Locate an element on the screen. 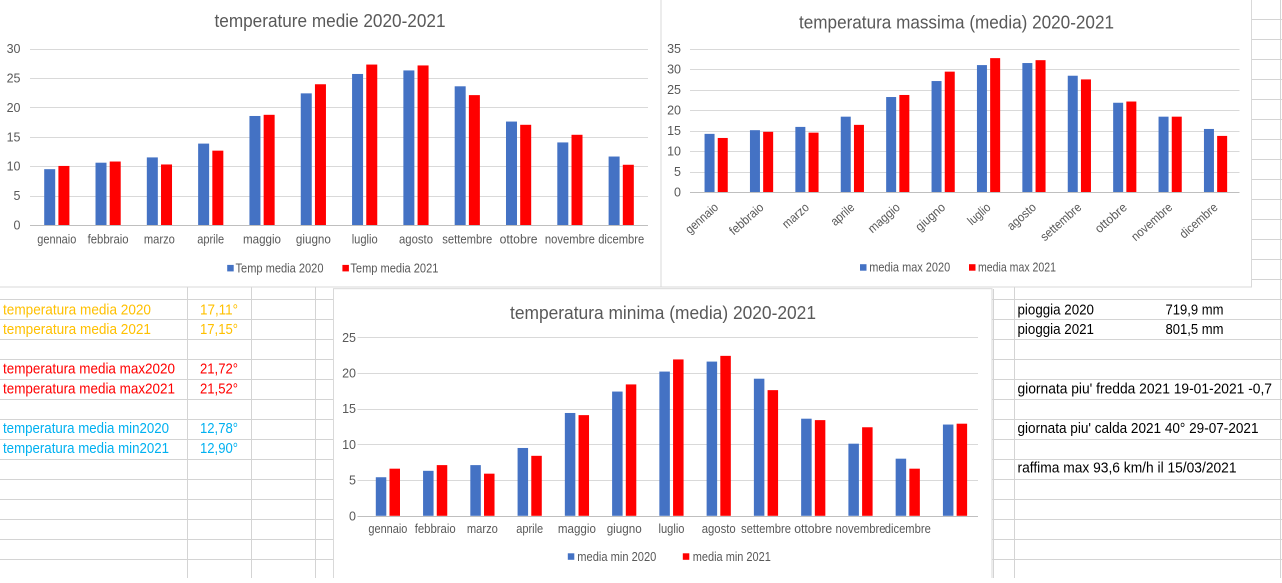  svg-text: pioggia 2020 is located at coordinates (1056, 310).